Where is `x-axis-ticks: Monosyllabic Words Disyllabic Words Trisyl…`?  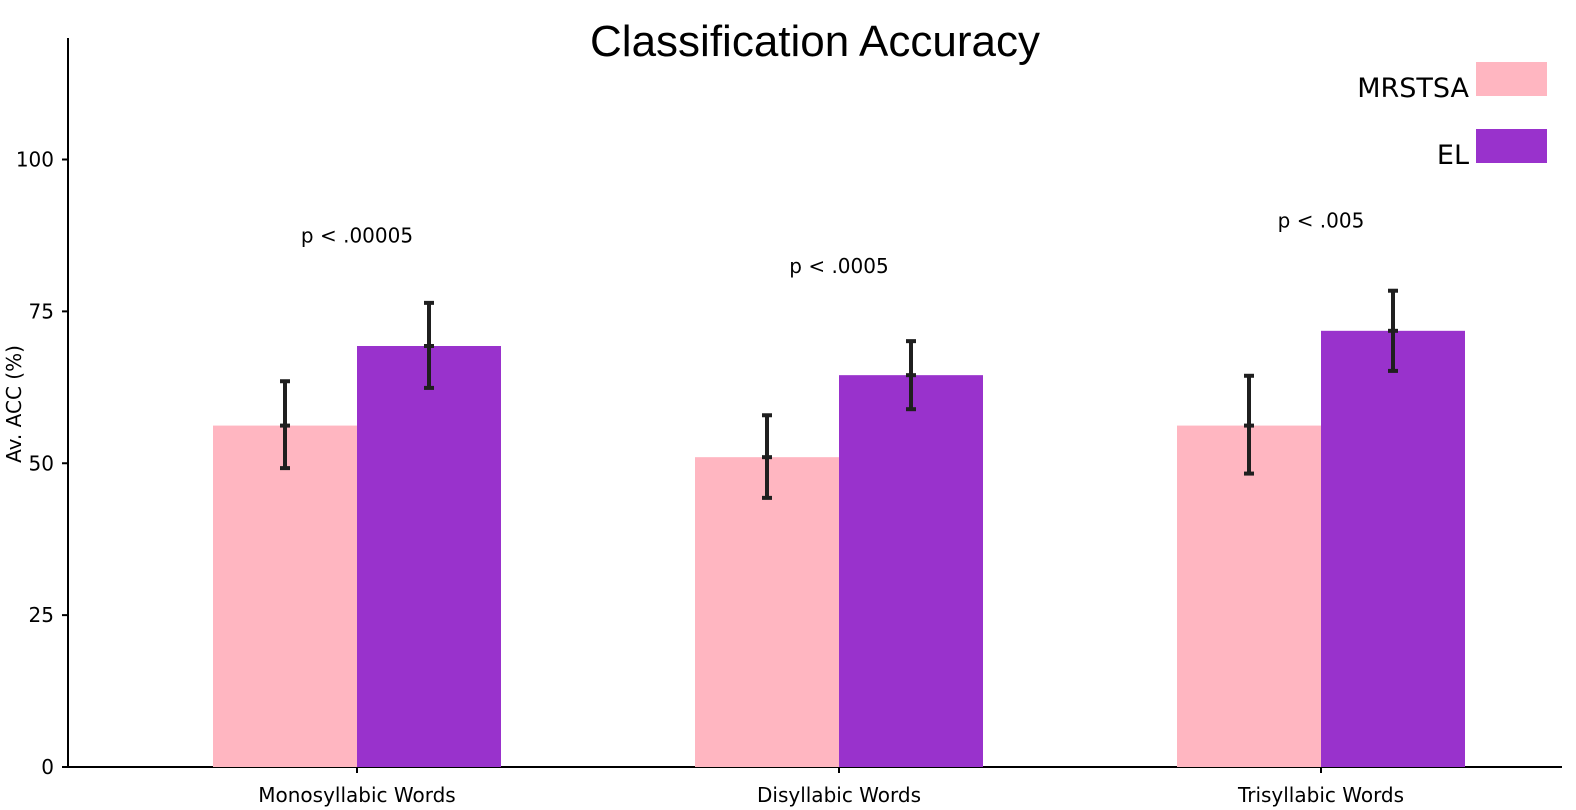 x-axis-ticks: Monosyllabic Words Disyllabic Words Trisyl… is located at coordinates (831, 787).